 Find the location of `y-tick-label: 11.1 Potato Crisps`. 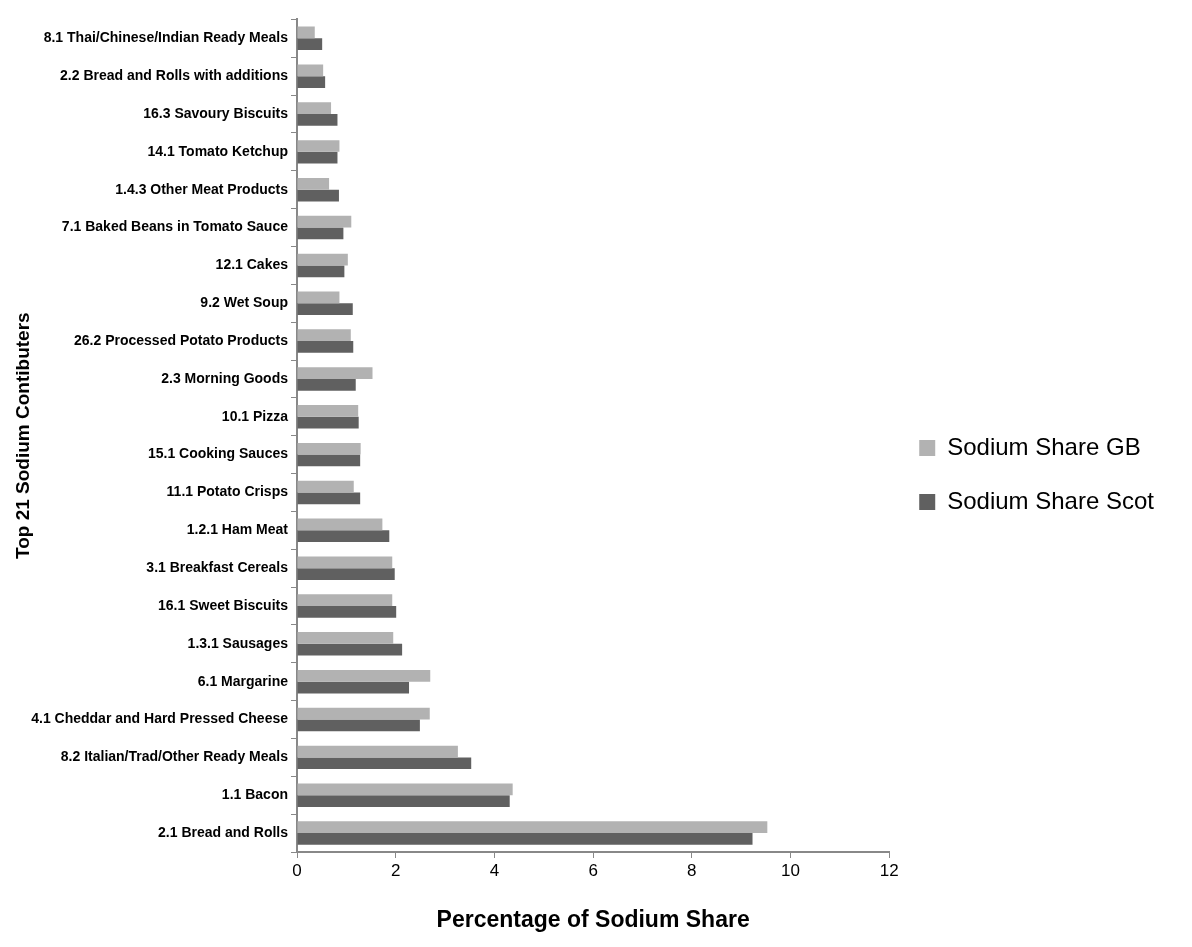

y-tick-label: 11.1 Potato Crisps is located at coordinates (227, 491).